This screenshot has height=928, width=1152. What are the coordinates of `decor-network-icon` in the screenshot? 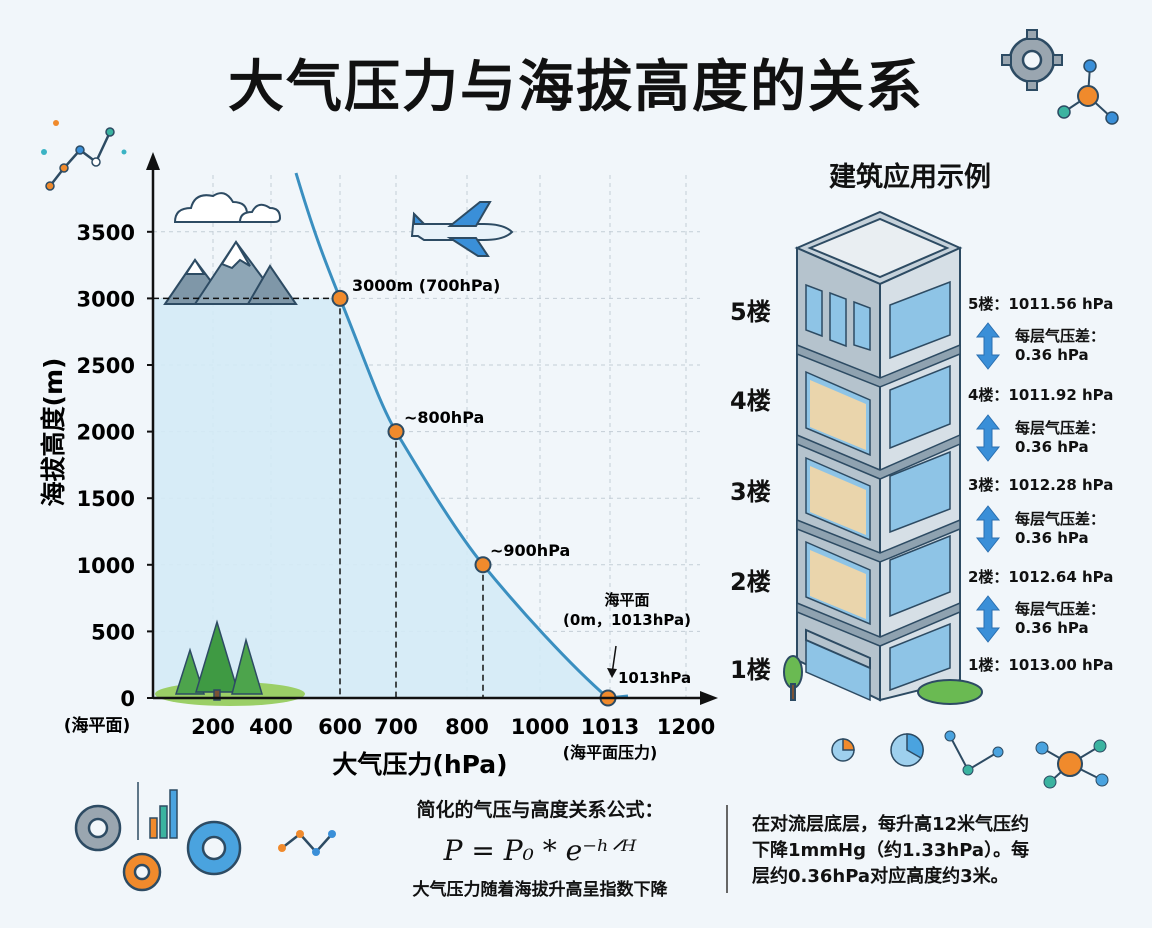 It's located at (84, 155).